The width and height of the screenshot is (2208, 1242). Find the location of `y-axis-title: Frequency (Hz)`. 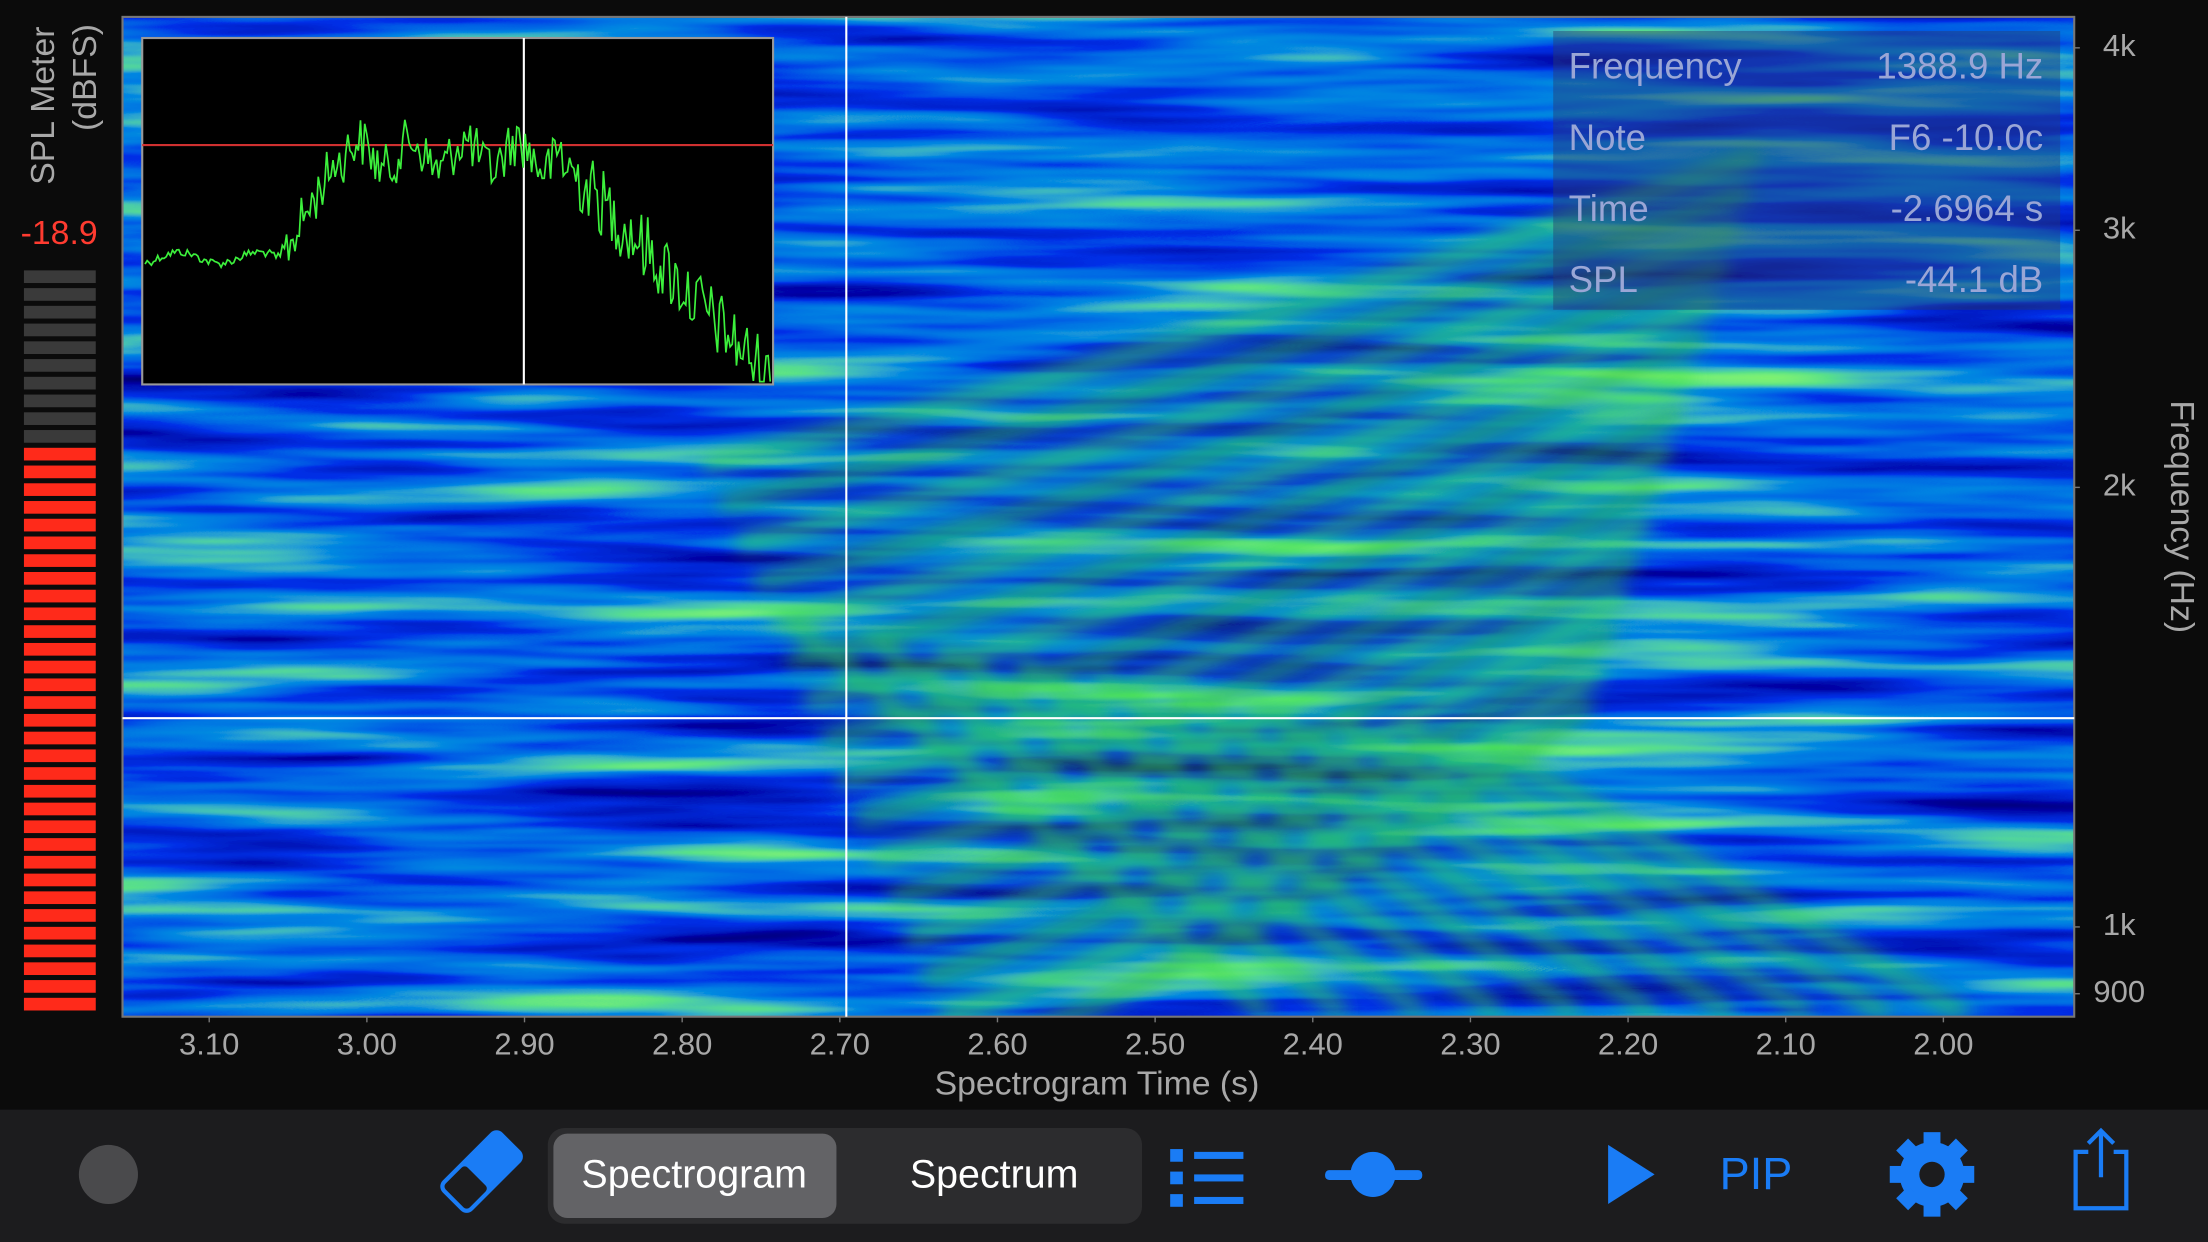

y-axis-title: Frequency (Hz) is located at coordinates (2182, 516).